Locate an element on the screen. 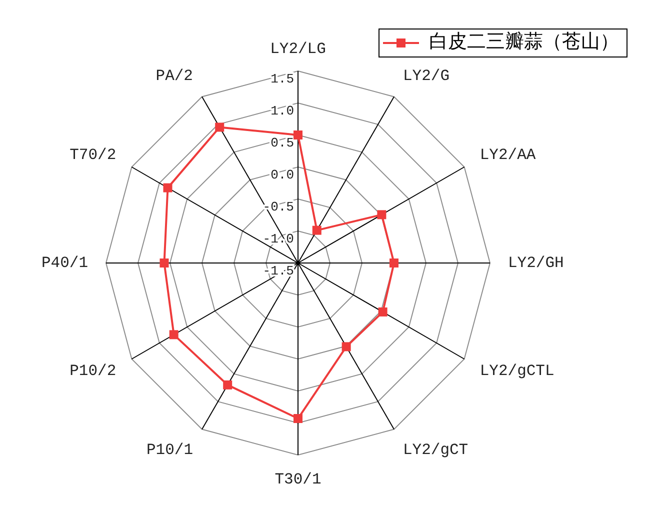  spoke-label: P10/1 is located at coordinates (169, 450).